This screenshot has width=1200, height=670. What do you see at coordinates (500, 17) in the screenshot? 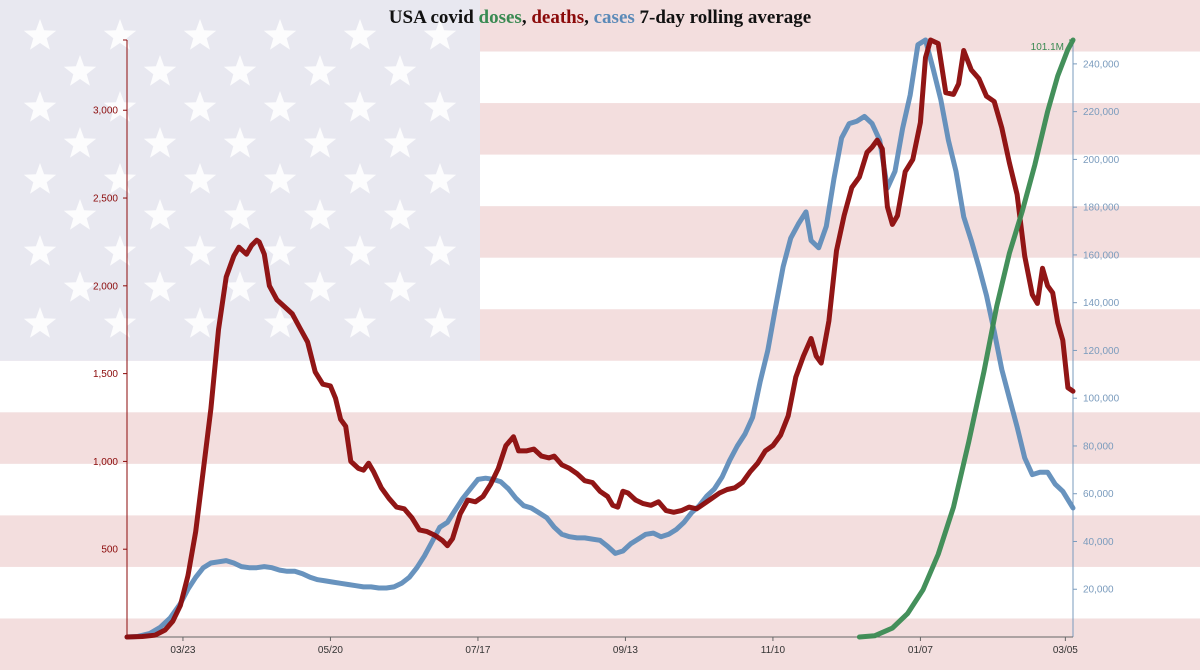
I see `title-doses: doses` at bounding box center [500, 17].